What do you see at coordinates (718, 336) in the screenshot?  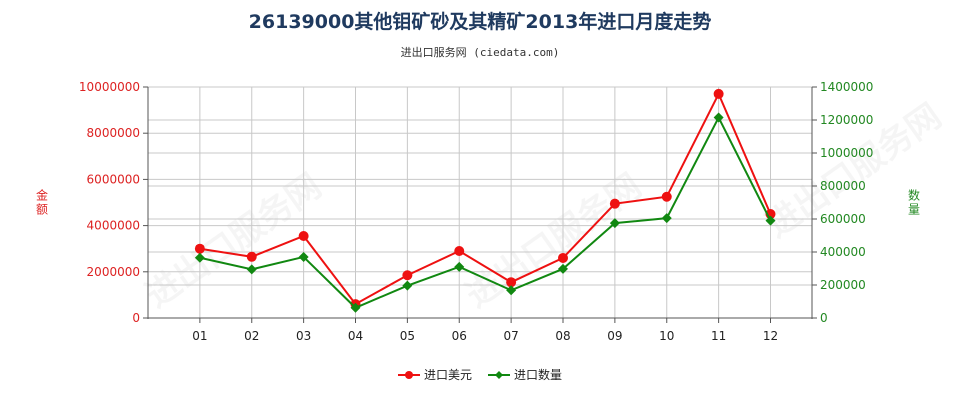 I see `x-tick-label: 11` at bounding box center [718, 336].